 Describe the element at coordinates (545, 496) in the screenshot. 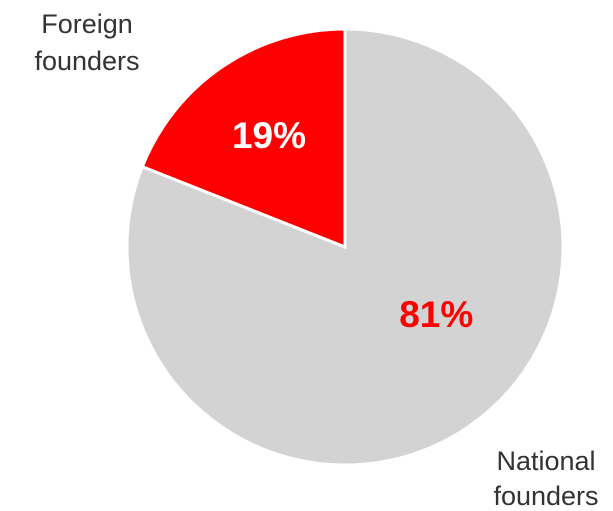

I see `national-founders-label-line-2: founders` at that location.